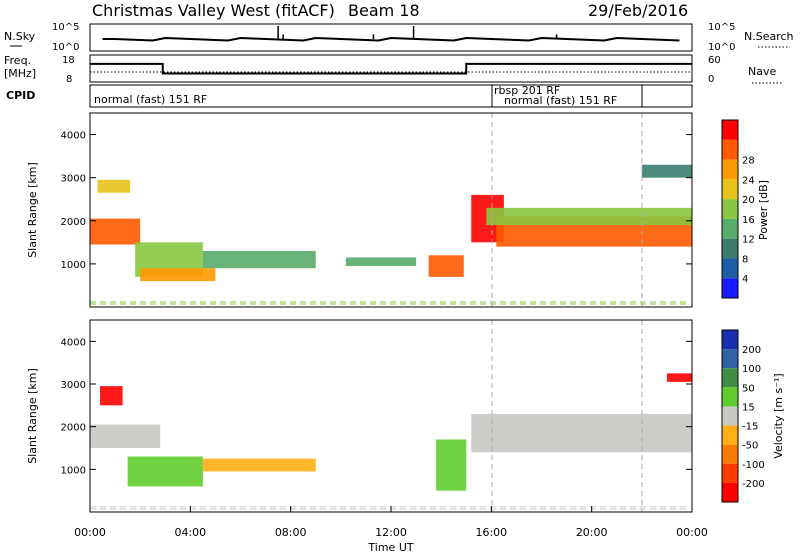  I want to click on nsky-tick-top: 10^5, so click(65, 27).